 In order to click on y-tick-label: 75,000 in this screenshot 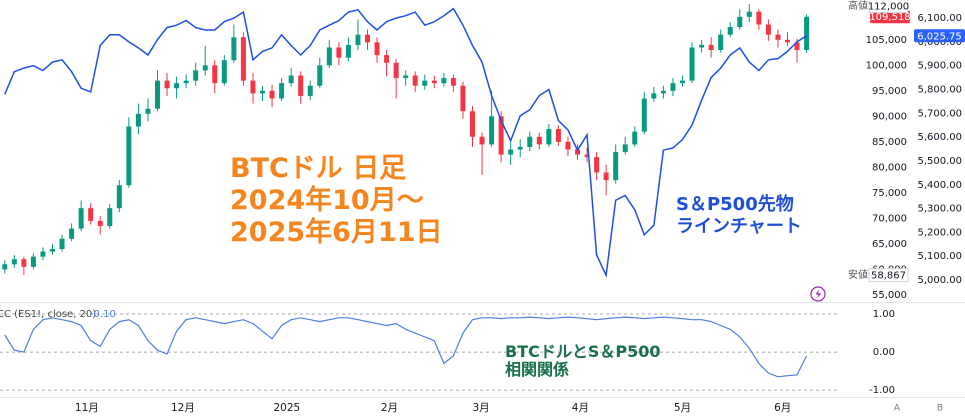, I will do `click(889, 193)`.